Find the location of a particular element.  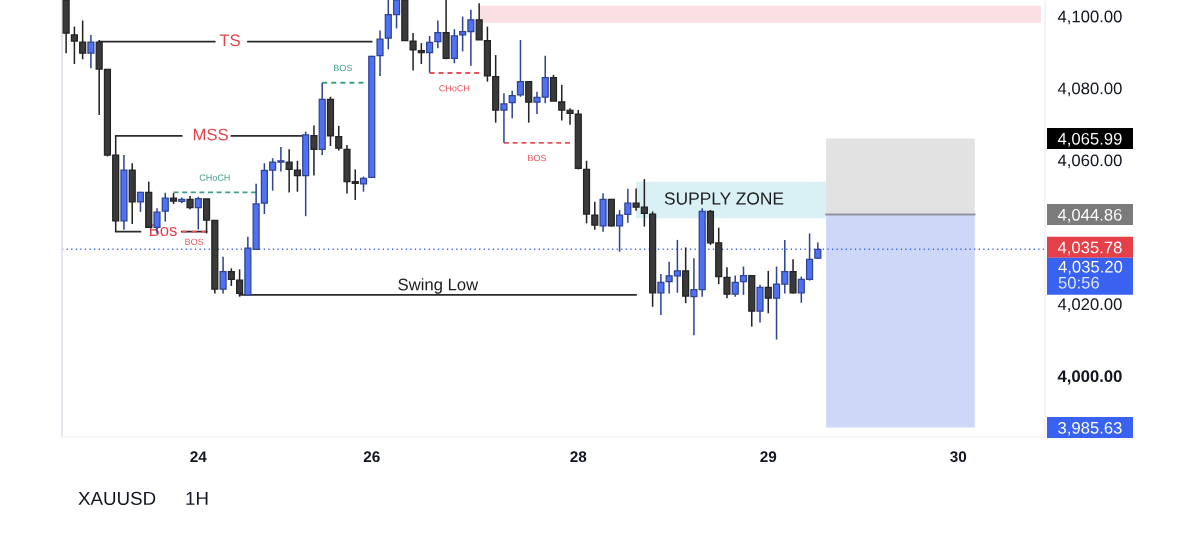

series-label: Swing Low is located at coordinates (438, 286).